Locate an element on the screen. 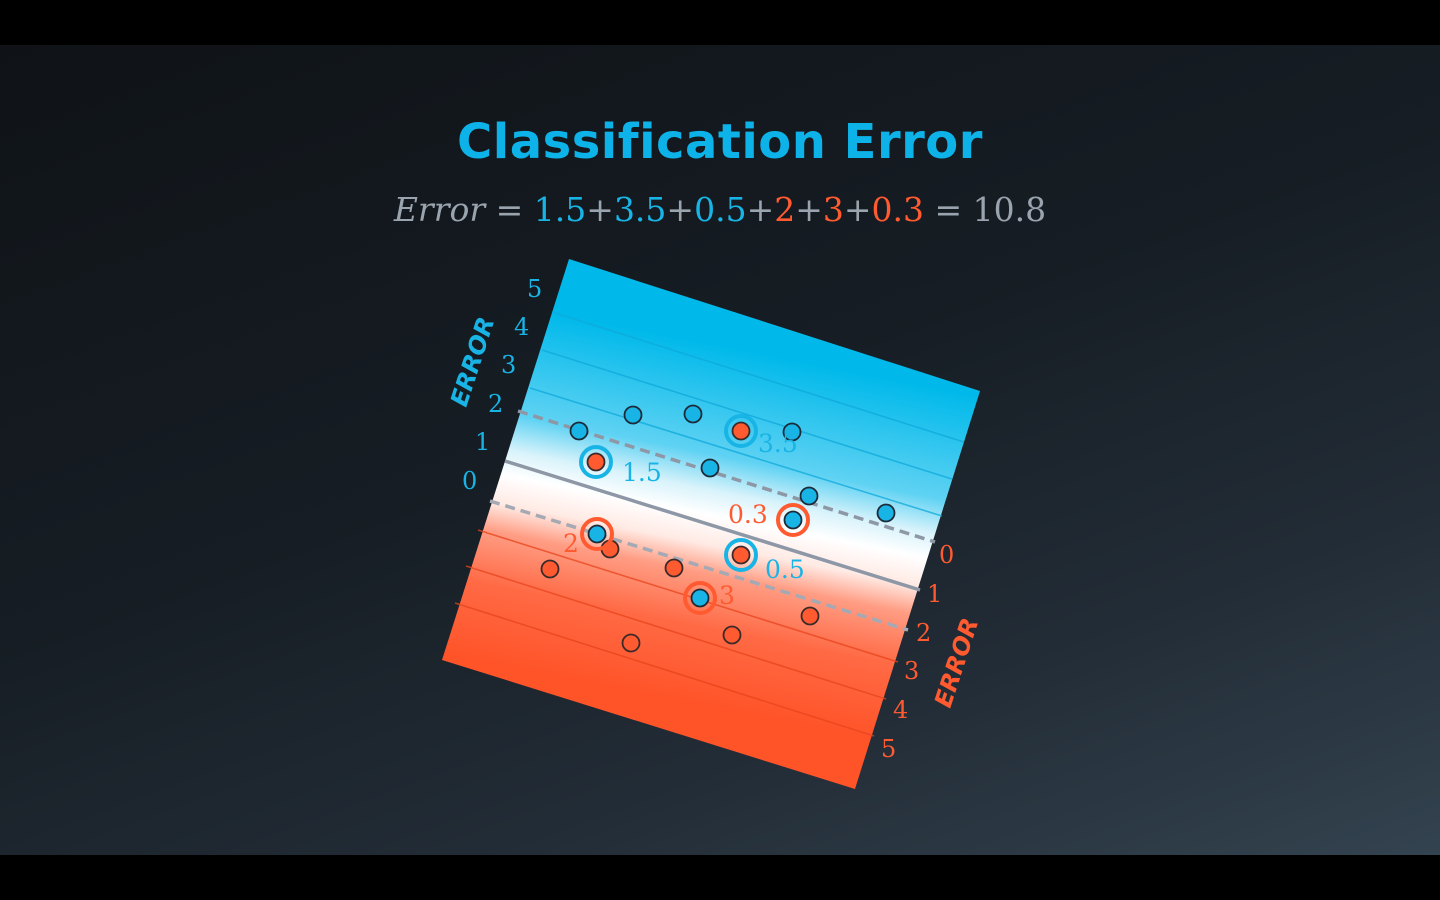 The height and width of the screenshot is (900, 1440). blue-points is located at coordinates (732, 463).